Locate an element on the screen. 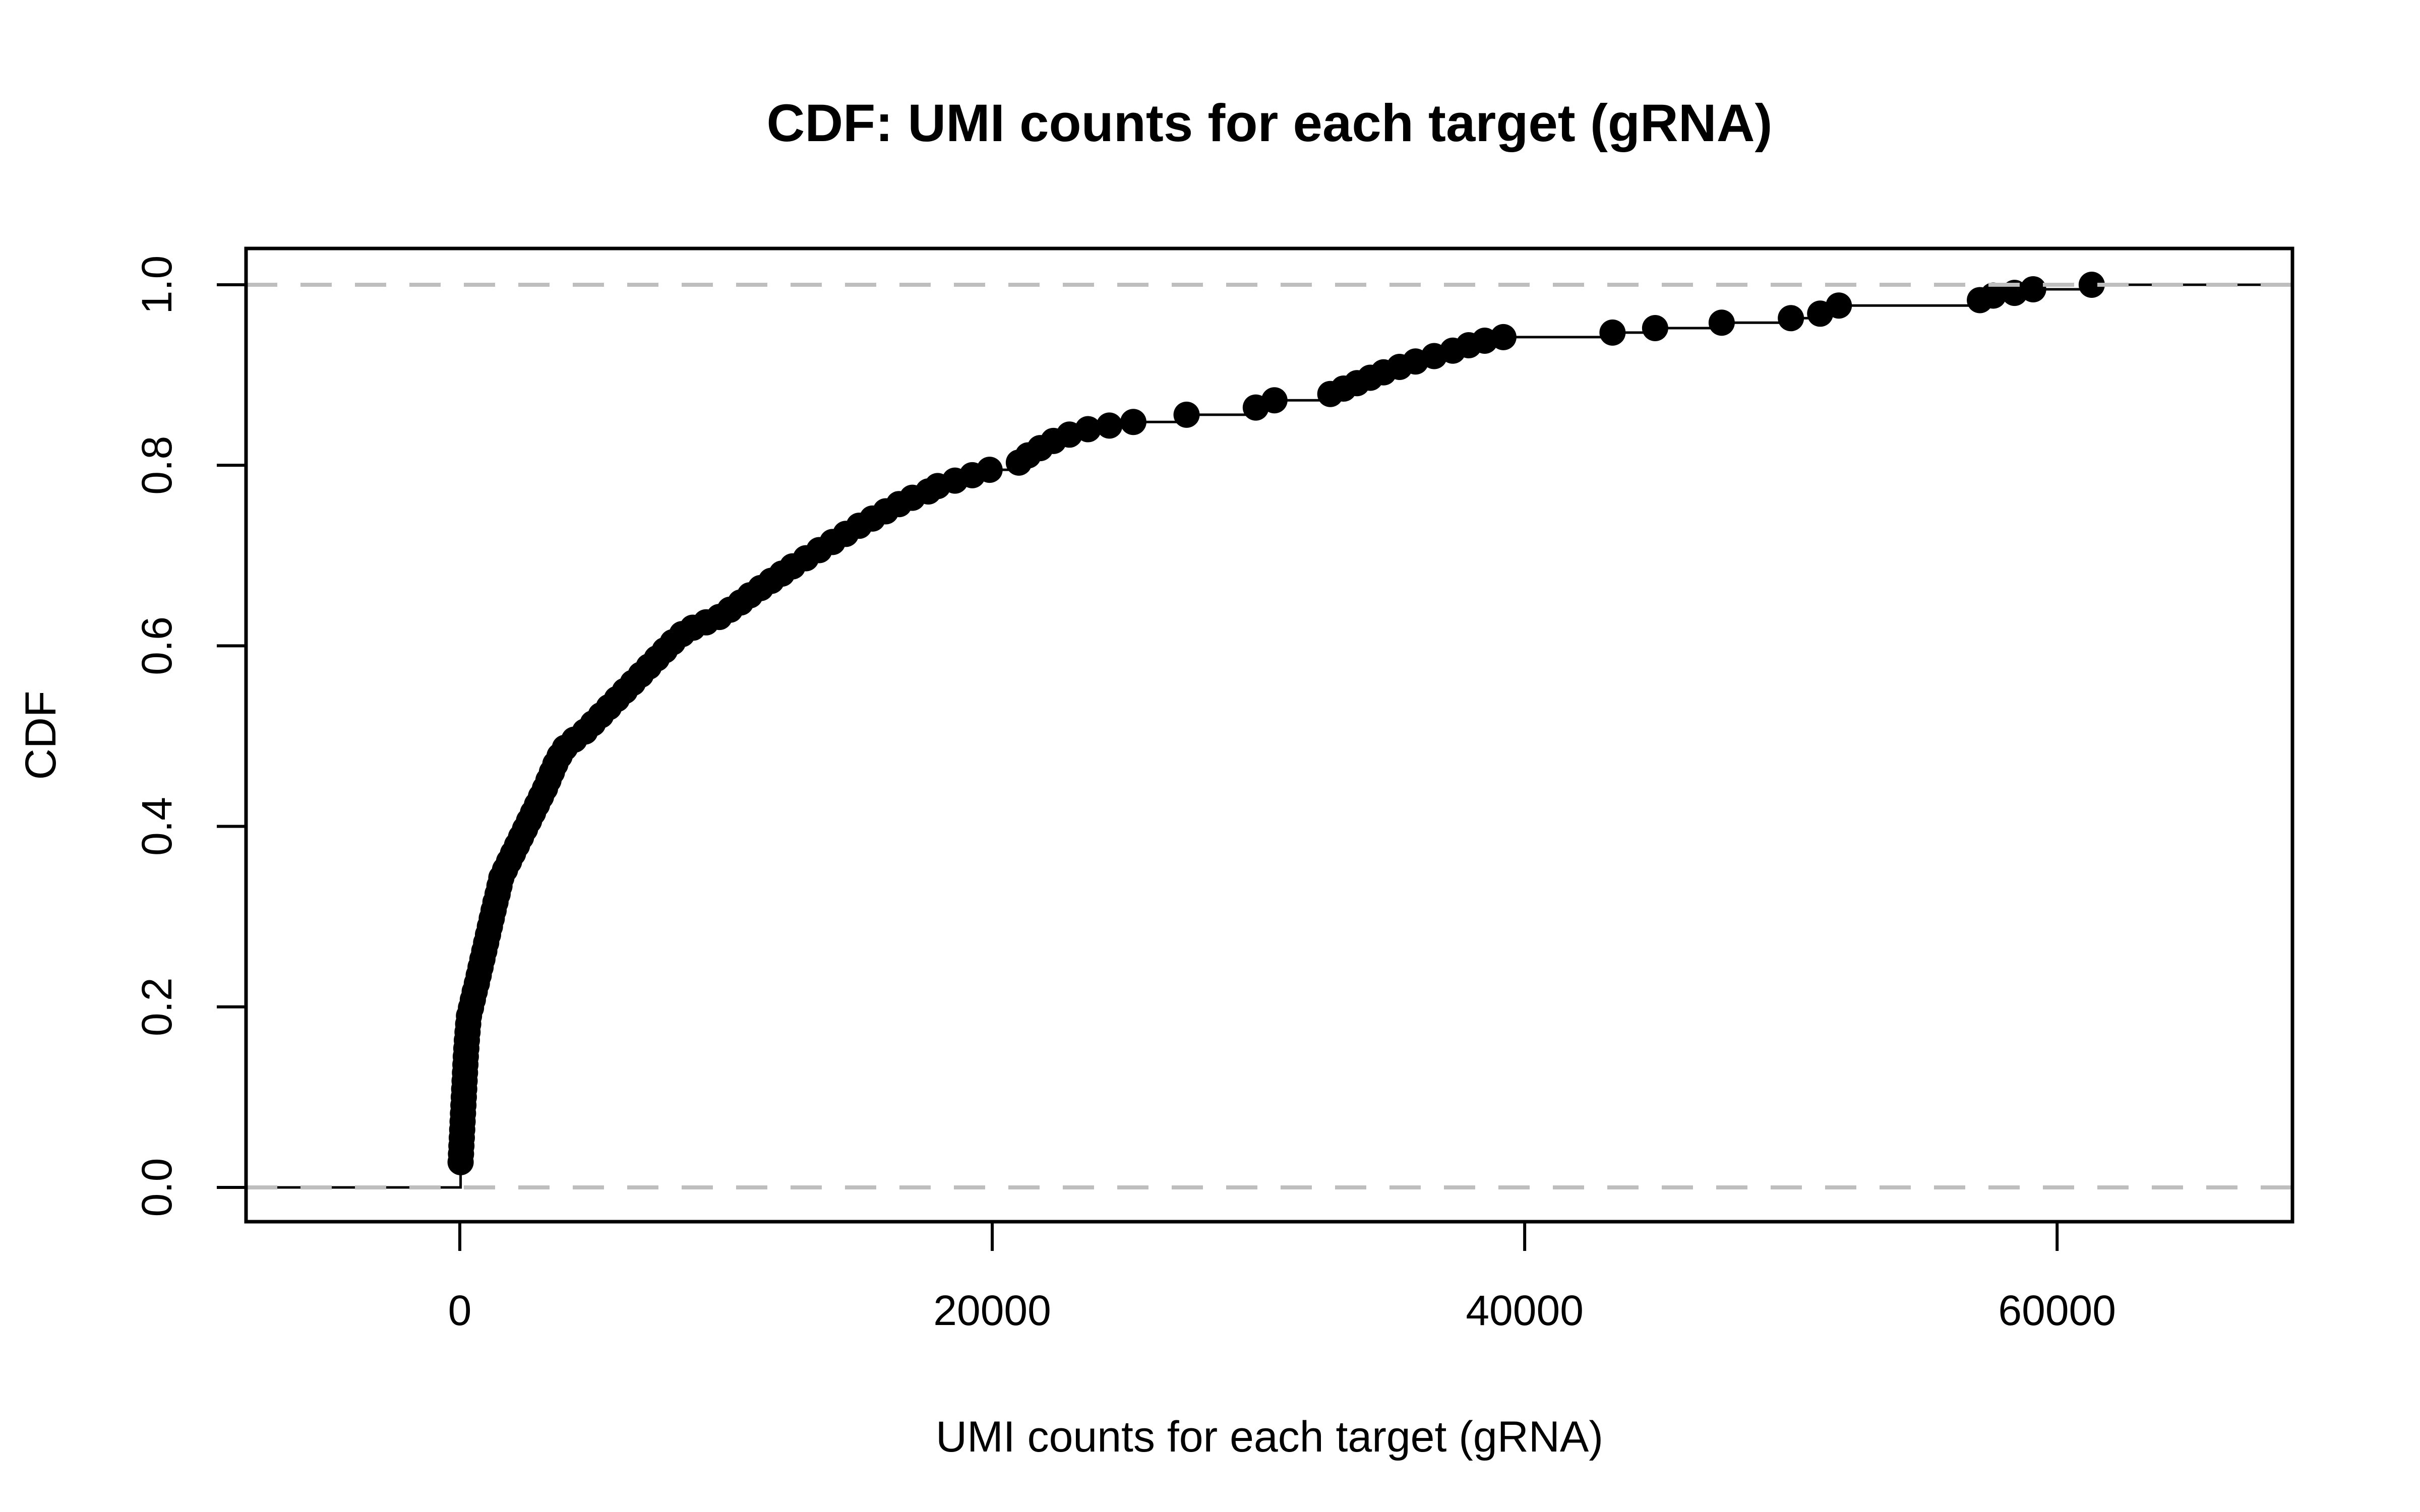  x-tick-label: 40000 is located at coordinates (1525, 1311).